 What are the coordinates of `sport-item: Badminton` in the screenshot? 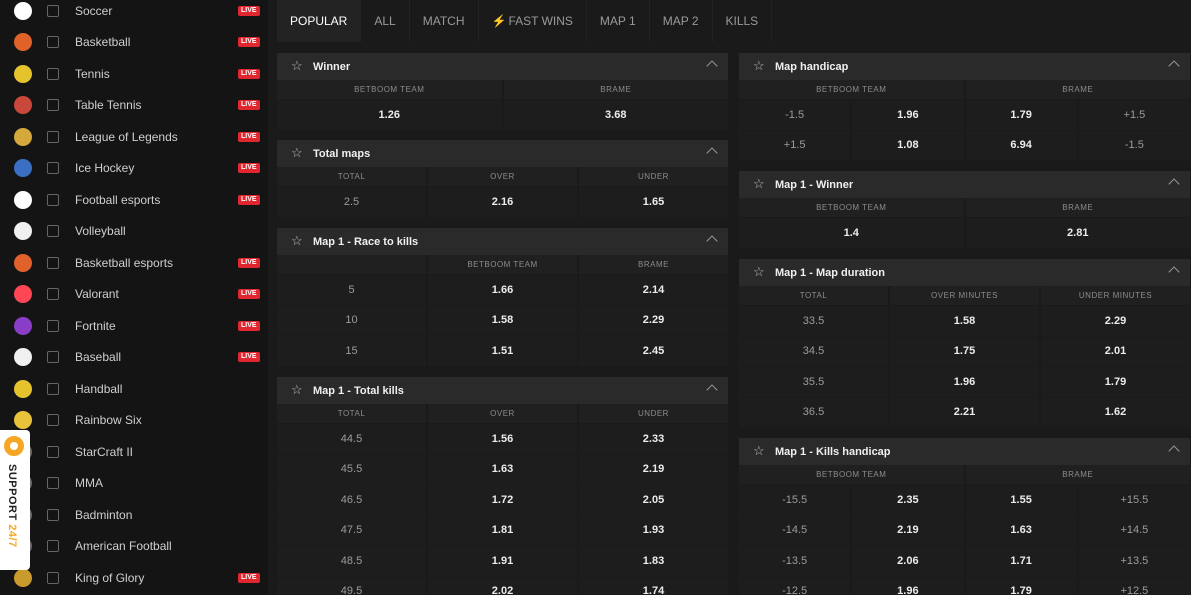 It's located at (134, 514).